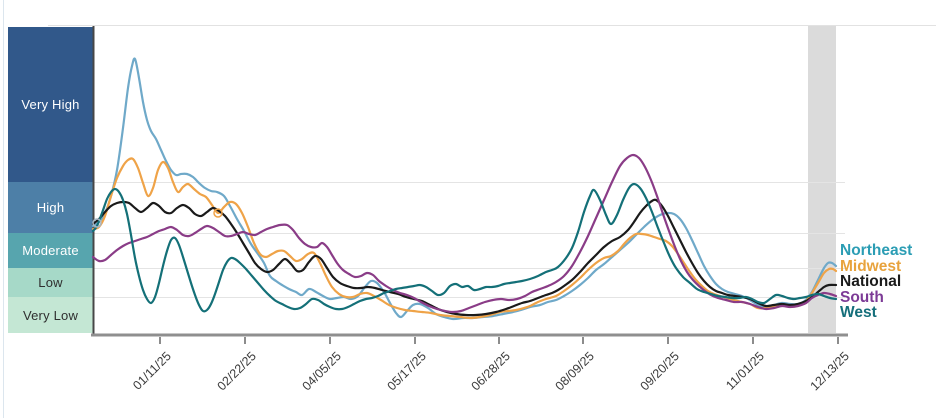 This screenshot has width=936, height=418. I want to click on activity-level-axis: Very High High Moderate Low Very Low, so click(50, 180).